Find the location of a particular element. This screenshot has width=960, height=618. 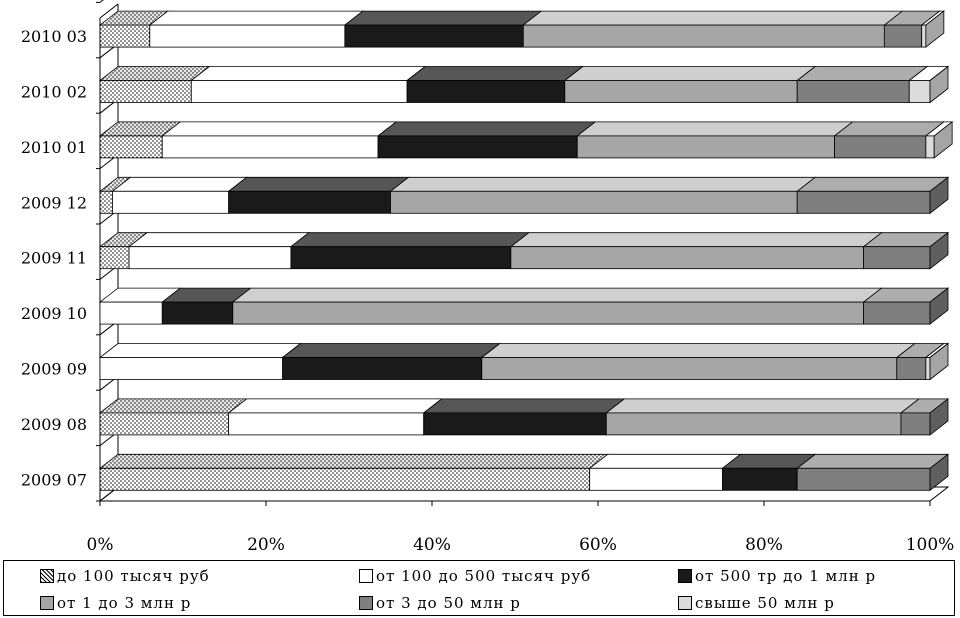

legend-item-series-1: от 100 до 500 тысяч руб is located at coordinates (475, 576).